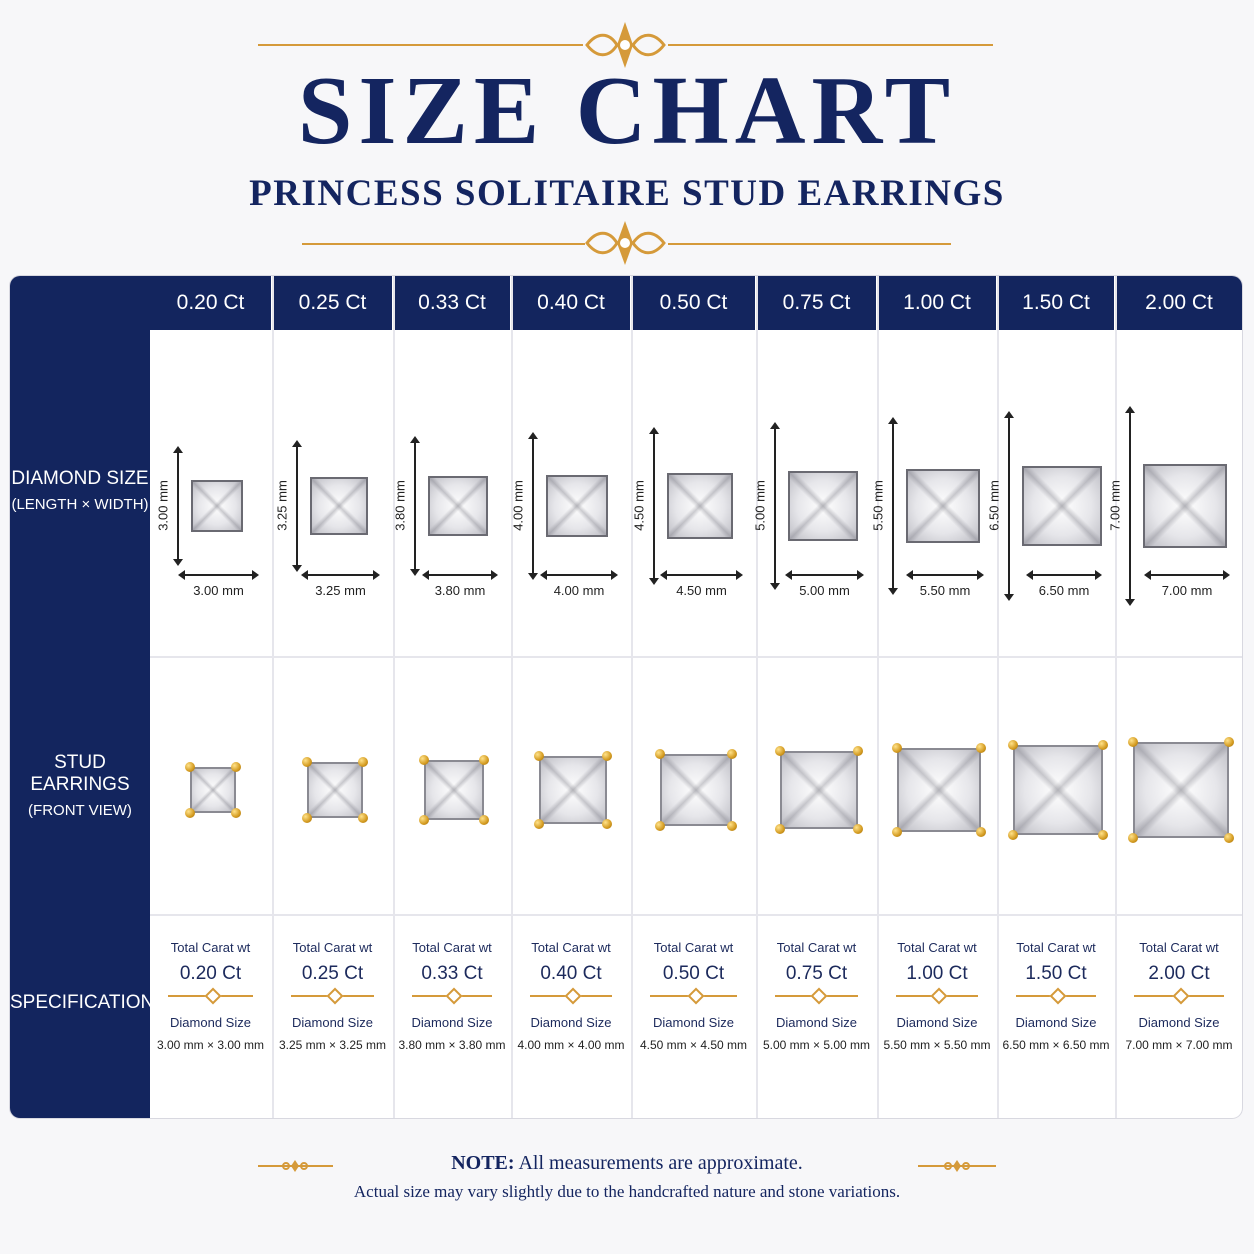  I want to click on note-ornament-right-icon, so click(957, 1166).